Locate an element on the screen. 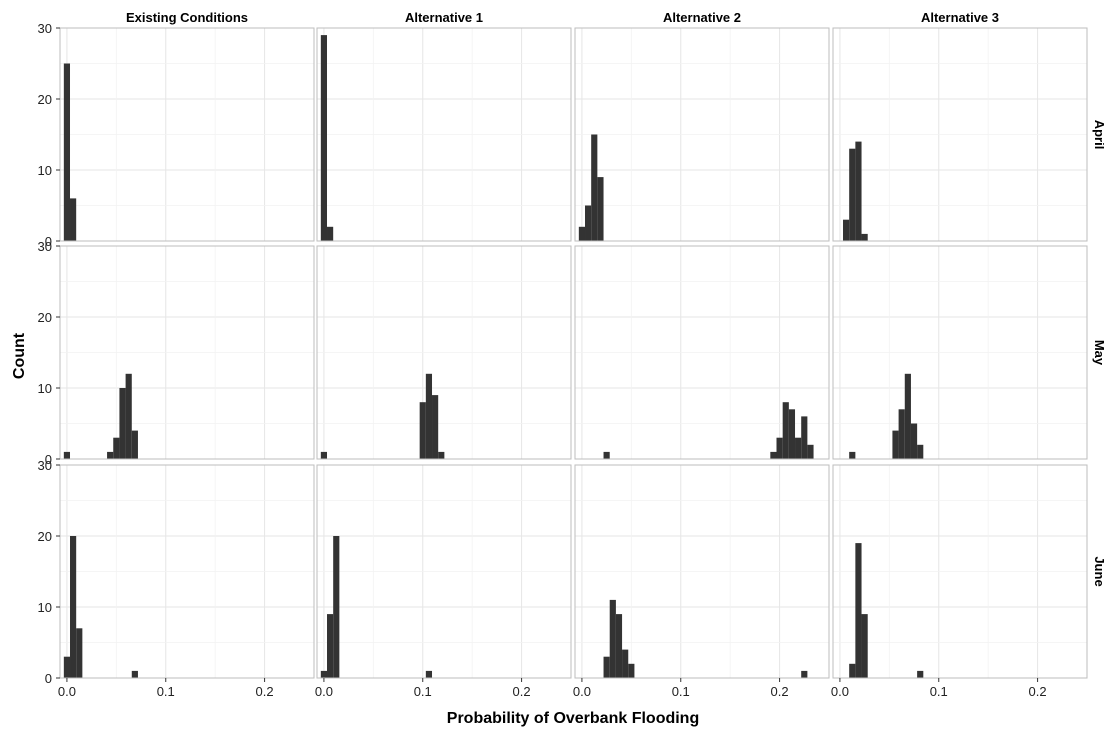  facet-column-label-alternative-3: Alternative 3 is located at coordinates (960, 17).